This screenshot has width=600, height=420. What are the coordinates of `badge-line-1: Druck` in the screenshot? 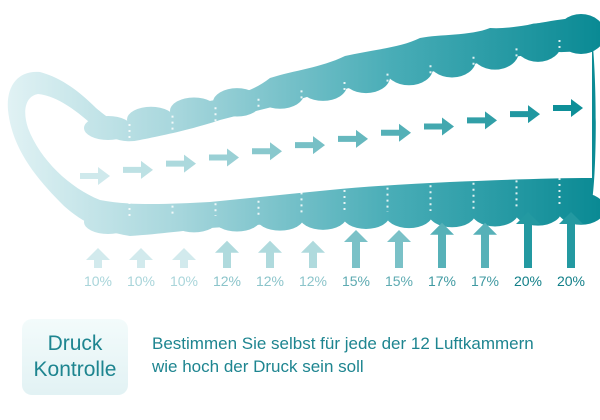 It's located at (75, 343).